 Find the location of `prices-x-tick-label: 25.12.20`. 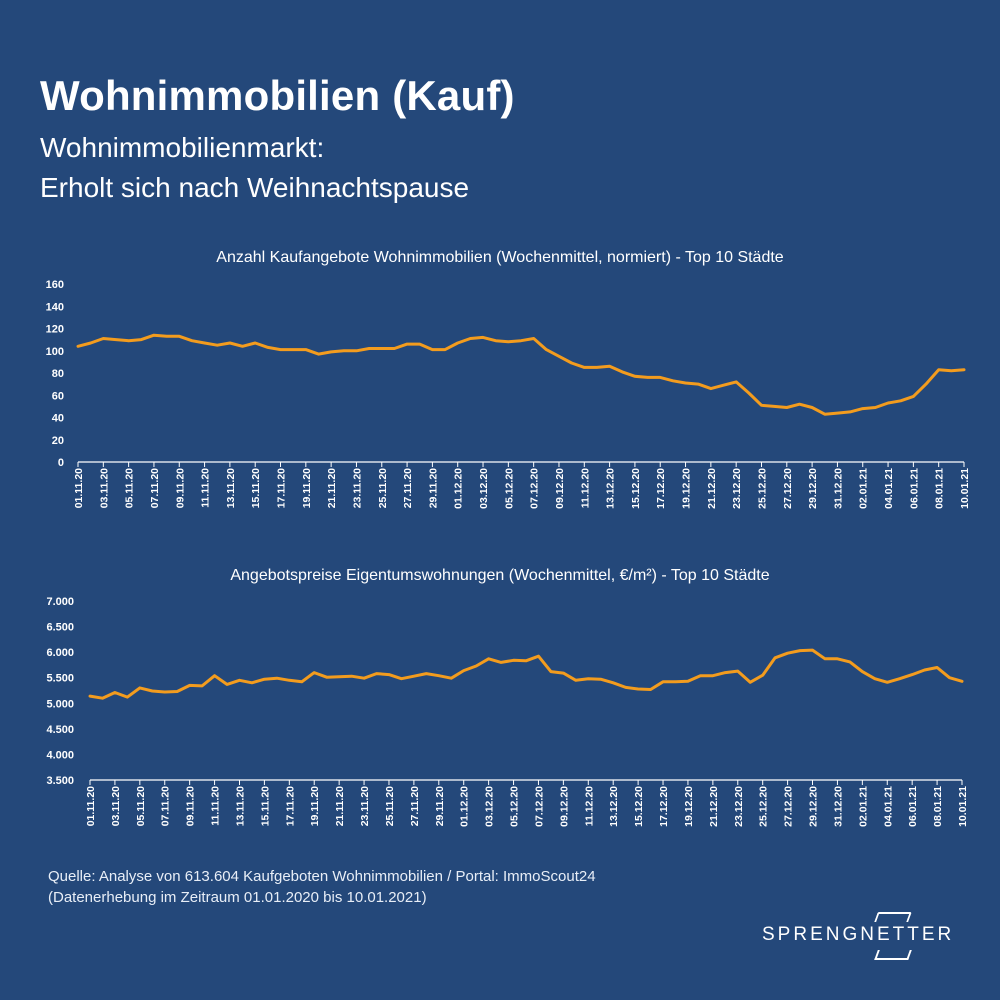

prices-x-tick-label: 25.12.20 is located at coordinates (764, 806).